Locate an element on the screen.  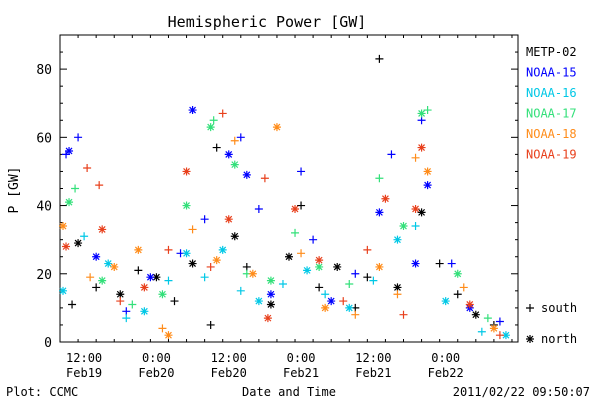
x-tick-date-label: Feb20 is located at coordinates (229, 373).